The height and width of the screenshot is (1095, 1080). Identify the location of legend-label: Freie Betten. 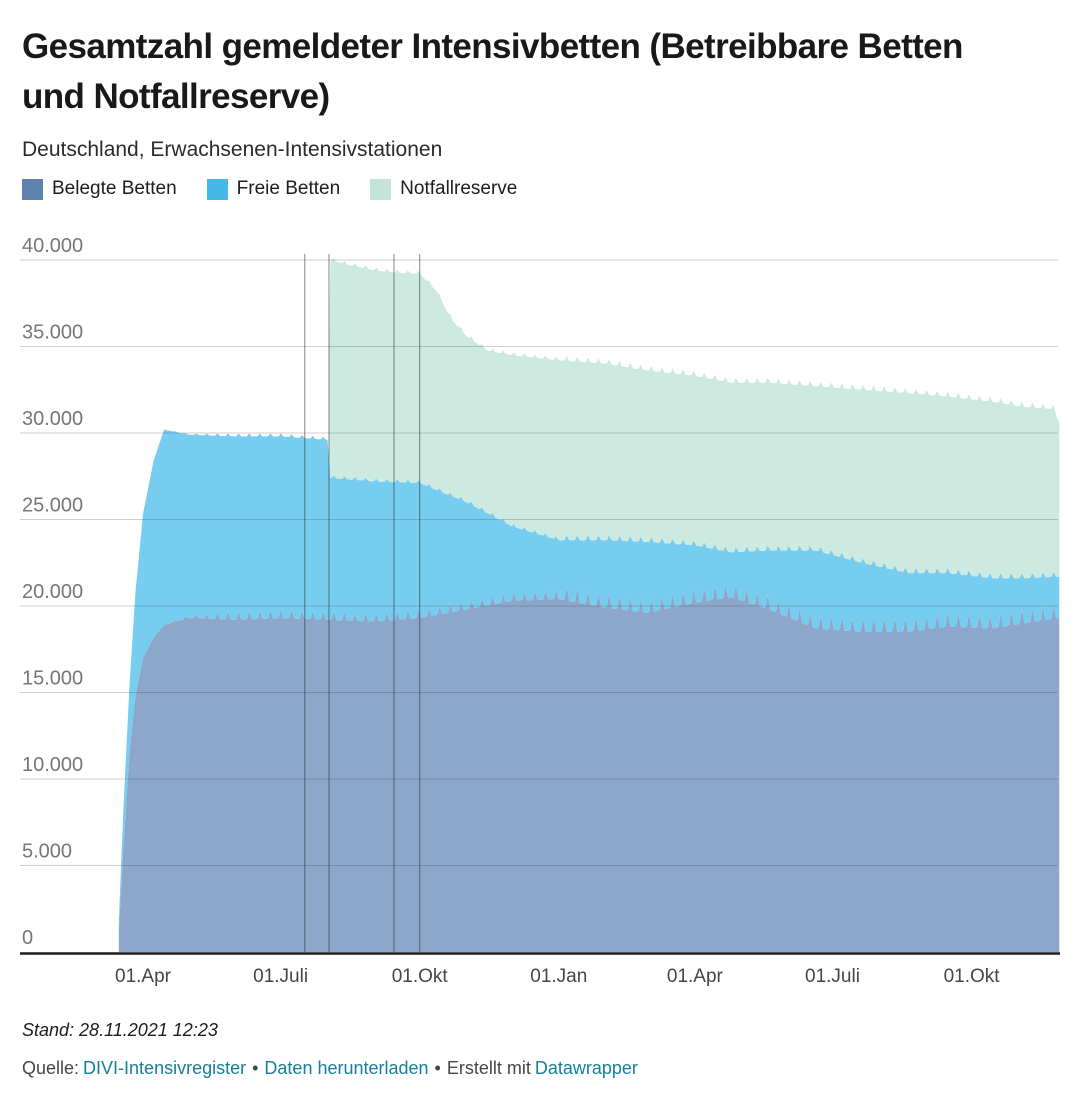
(288, 188).